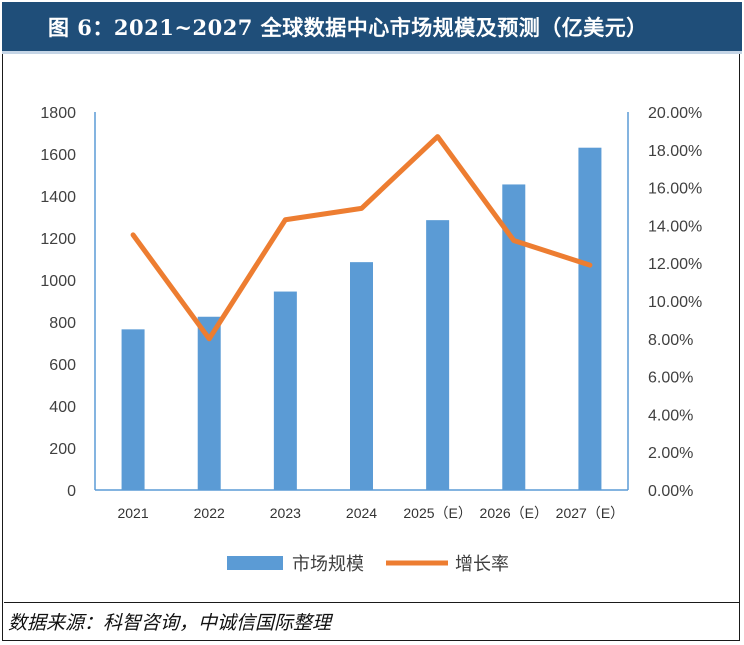 The image size is (744, 645). I want to click on left-tick-label: 1000, so click(58, 281).